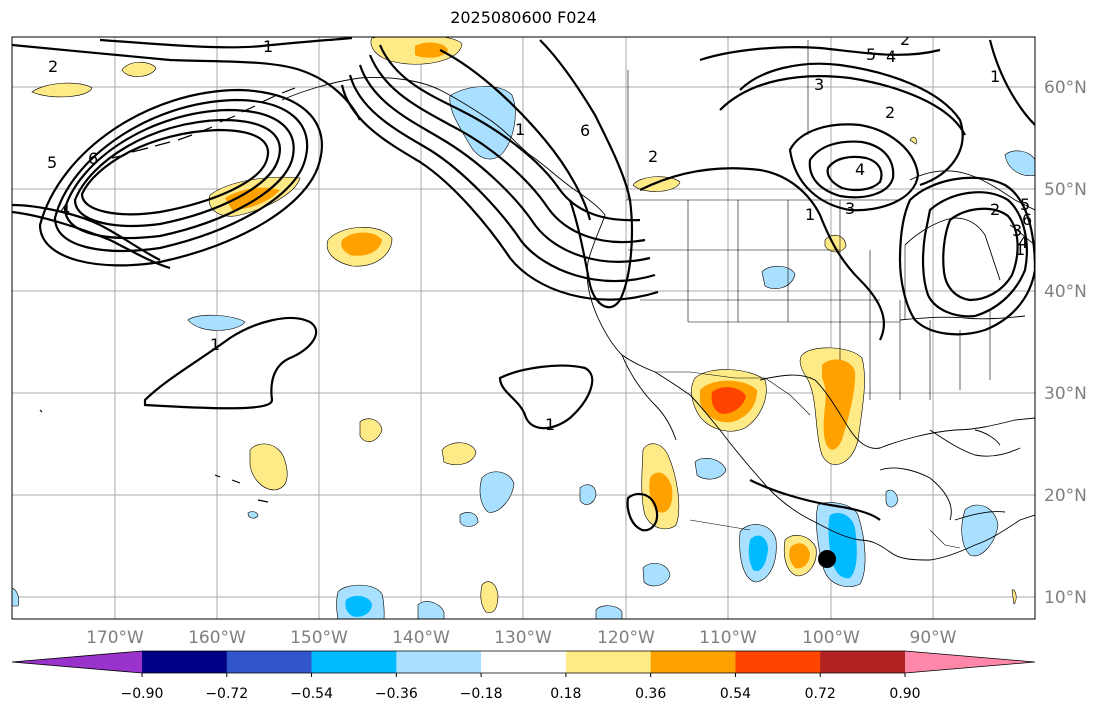 This screenshot has height=712, width=1105. I want to click on colorbar-tick-label: 0.54, so click(735, 694).